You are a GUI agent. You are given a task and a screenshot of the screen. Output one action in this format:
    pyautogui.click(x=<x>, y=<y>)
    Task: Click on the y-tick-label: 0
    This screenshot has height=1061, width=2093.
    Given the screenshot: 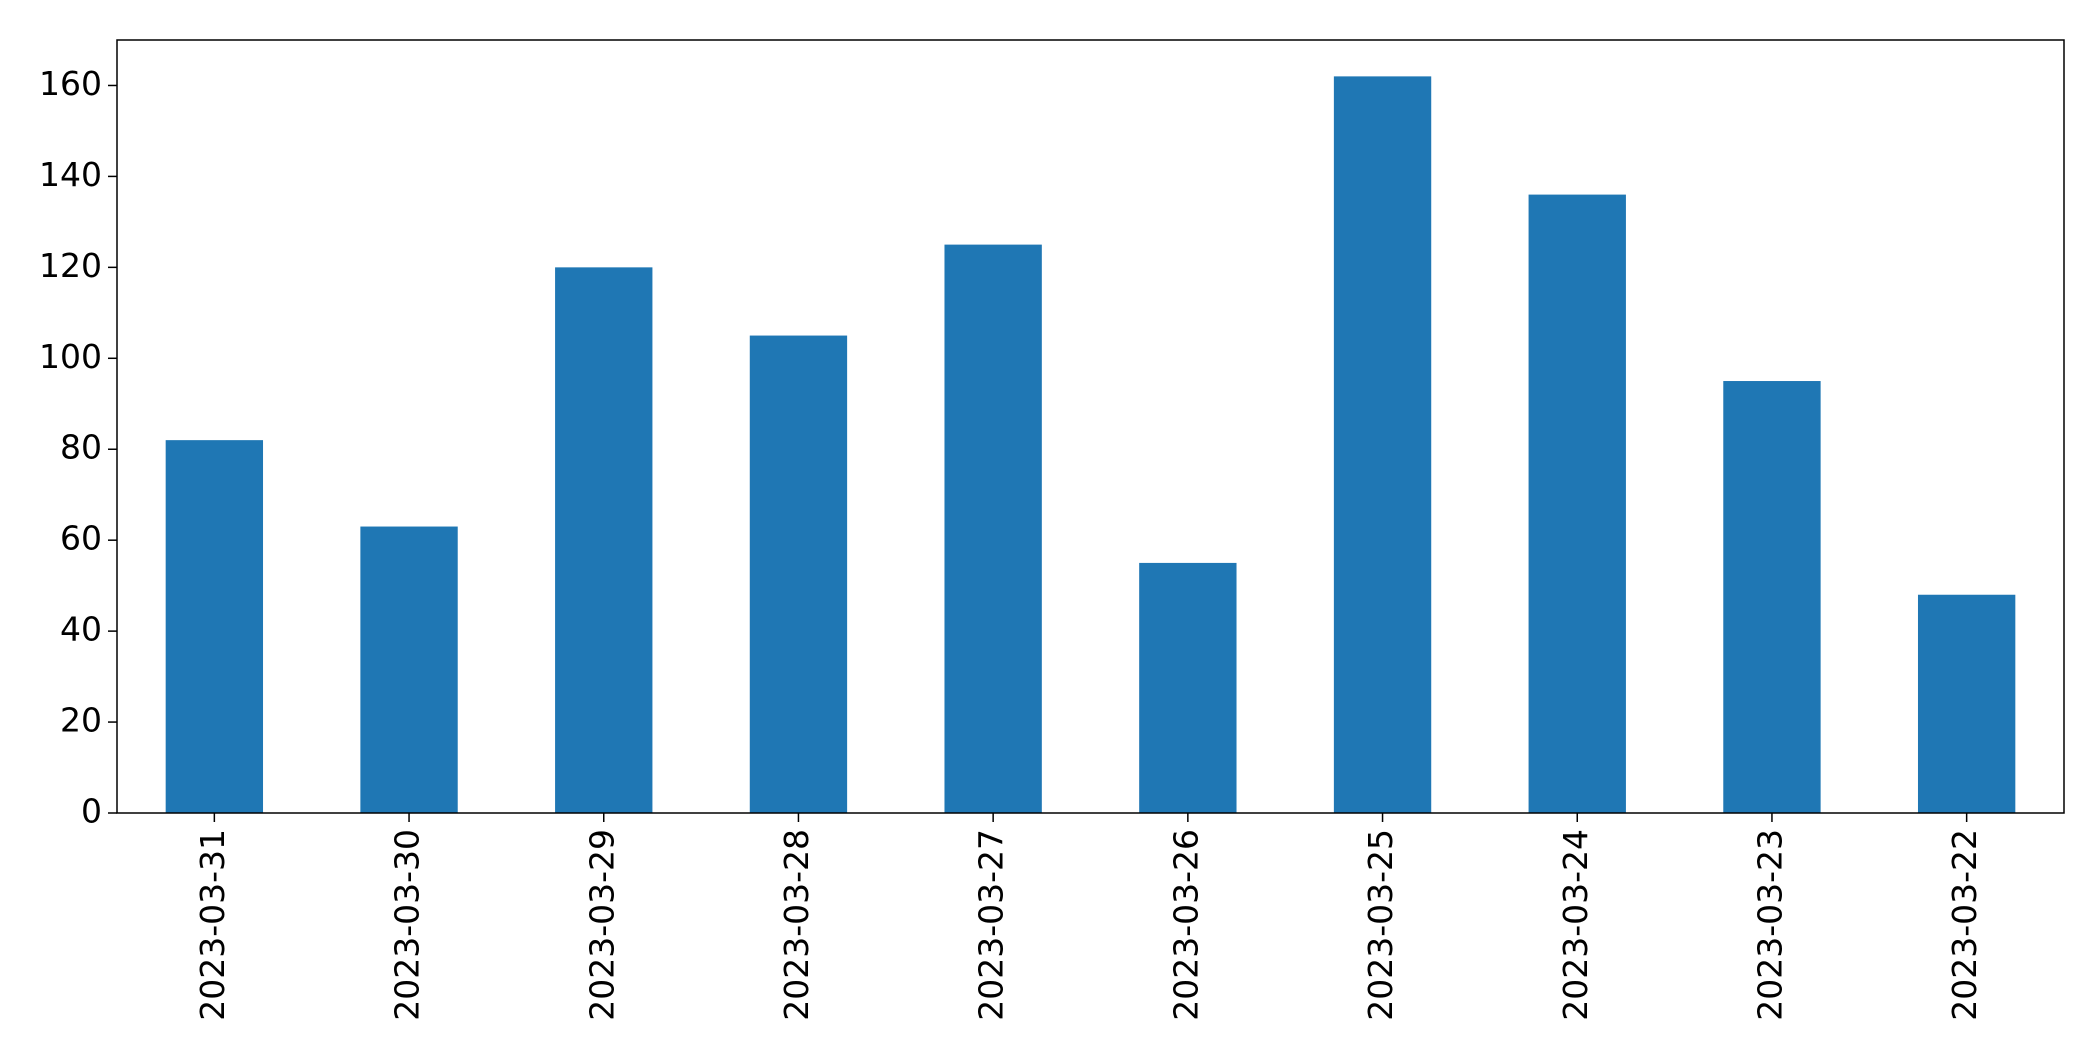 What is the action you would take?
    pyautogui.click(x=91, y=811)
    